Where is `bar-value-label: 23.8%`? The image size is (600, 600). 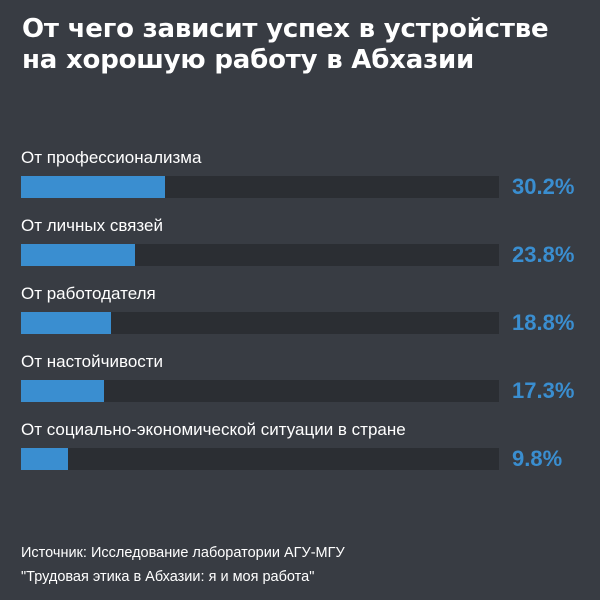
bar-value-label: 23.8% is located at coordinates (543, 254).